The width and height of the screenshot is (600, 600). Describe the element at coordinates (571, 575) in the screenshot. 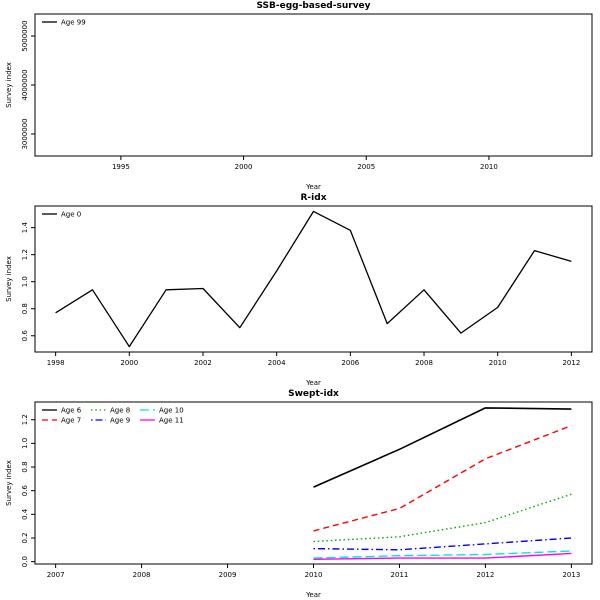

I see `svg-text: 2013` at that location.